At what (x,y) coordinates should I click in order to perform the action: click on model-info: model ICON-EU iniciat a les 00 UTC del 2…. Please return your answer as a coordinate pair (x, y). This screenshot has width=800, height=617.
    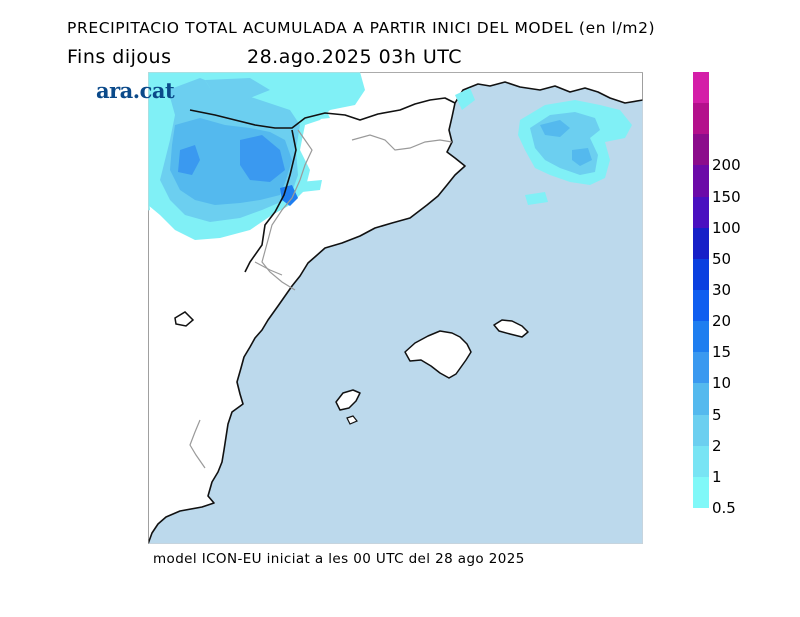
    Looking at the image, I should click on (339, 559).